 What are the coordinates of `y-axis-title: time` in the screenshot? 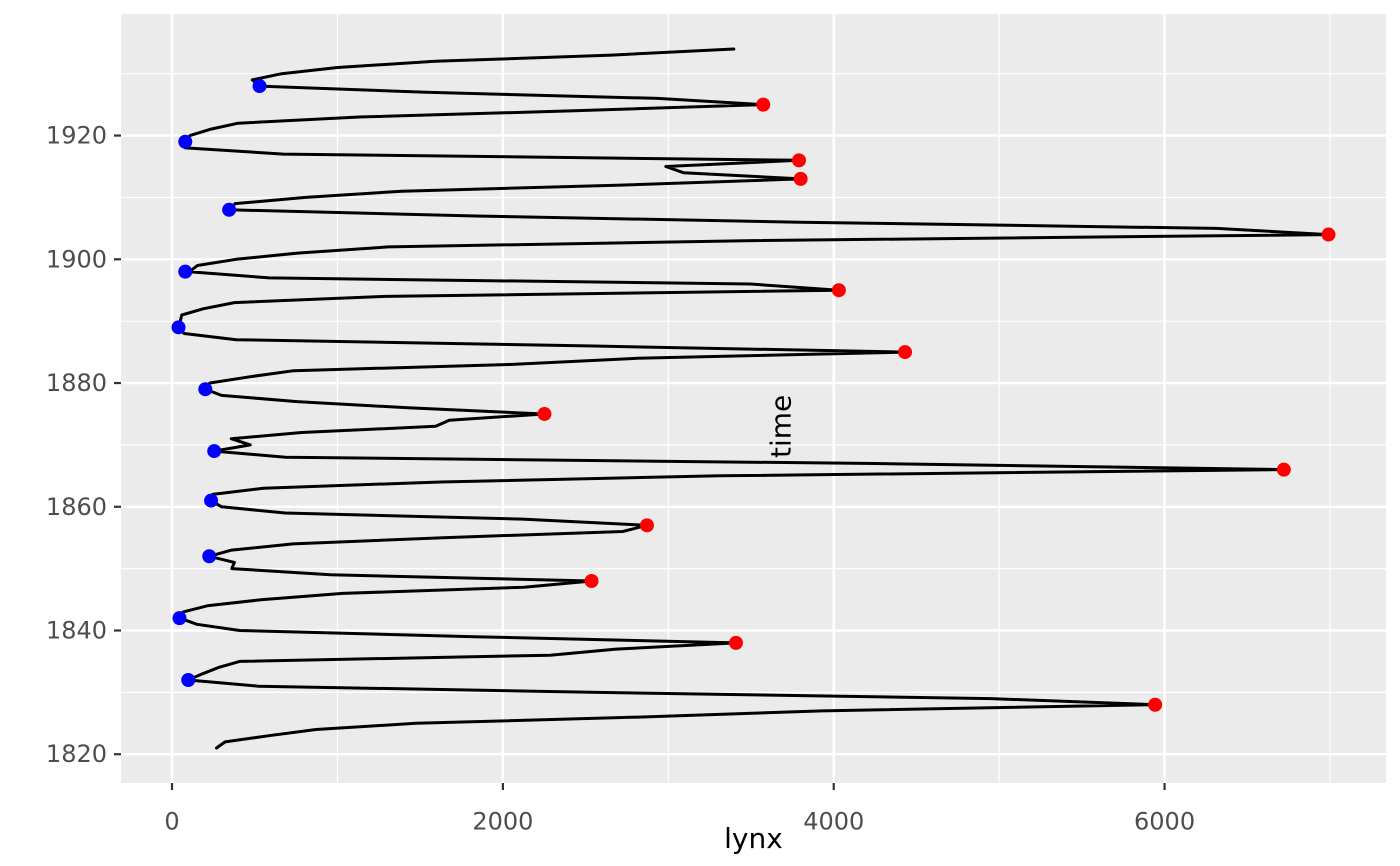 It's located at (781, 426).